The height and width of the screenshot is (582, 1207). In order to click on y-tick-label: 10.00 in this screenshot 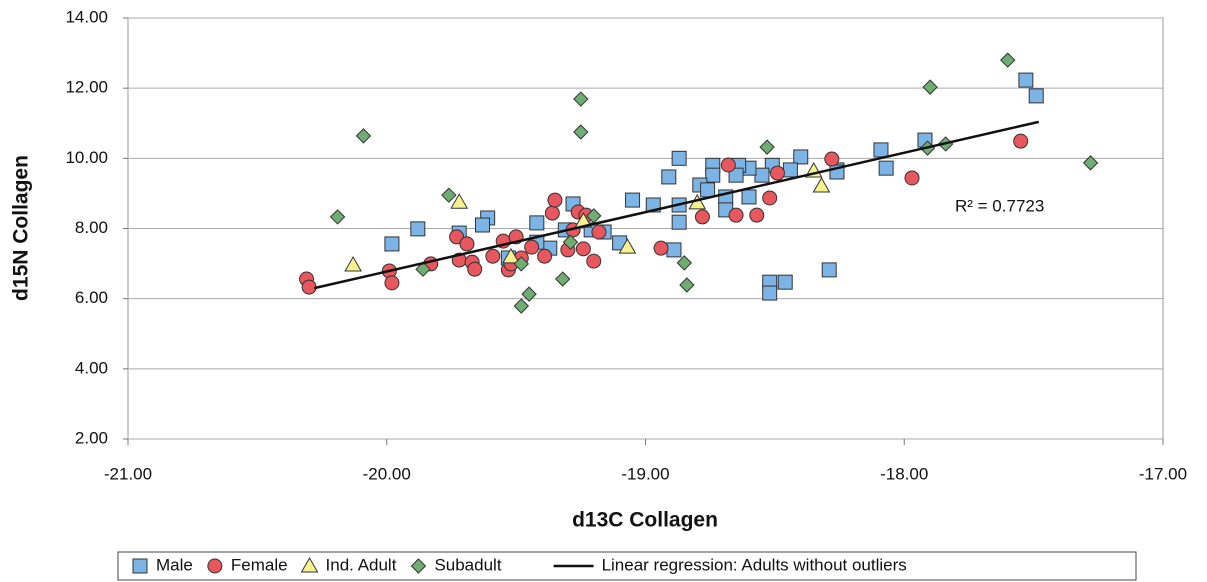, I will do `click(86, 157)`.